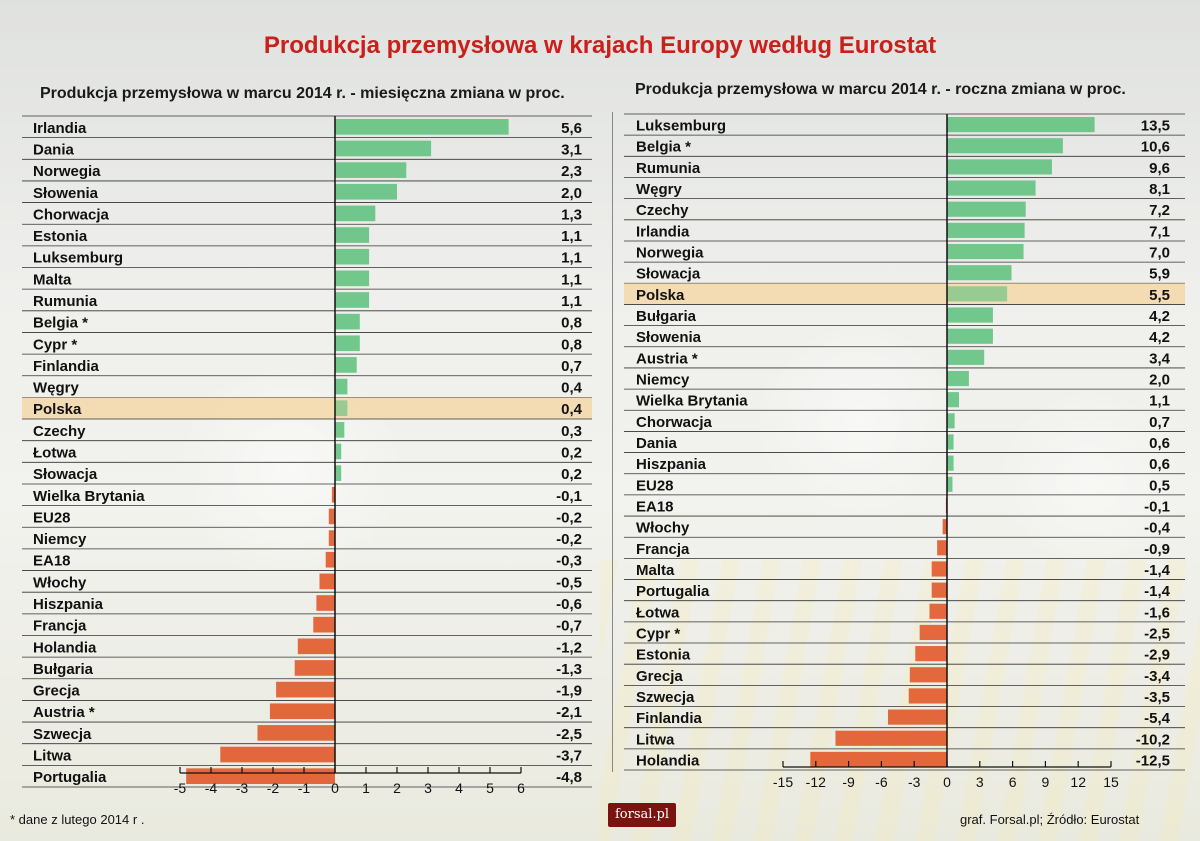 The image size is (1200, 841). Describe the element at coordinates (1155, 126) in the screenshot. I see `annual-value-label: 13,5` at that location.